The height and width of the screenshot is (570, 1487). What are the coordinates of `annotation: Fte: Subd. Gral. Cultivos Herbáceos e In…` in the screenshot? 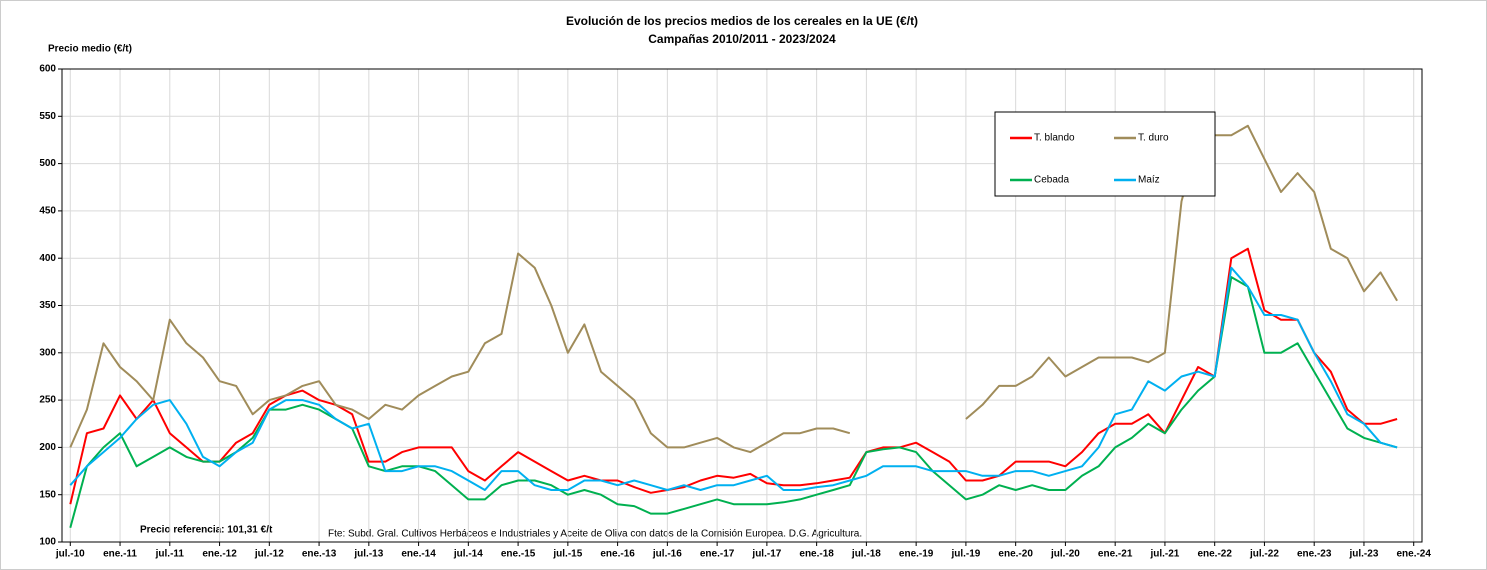 It's located at (595, 534).